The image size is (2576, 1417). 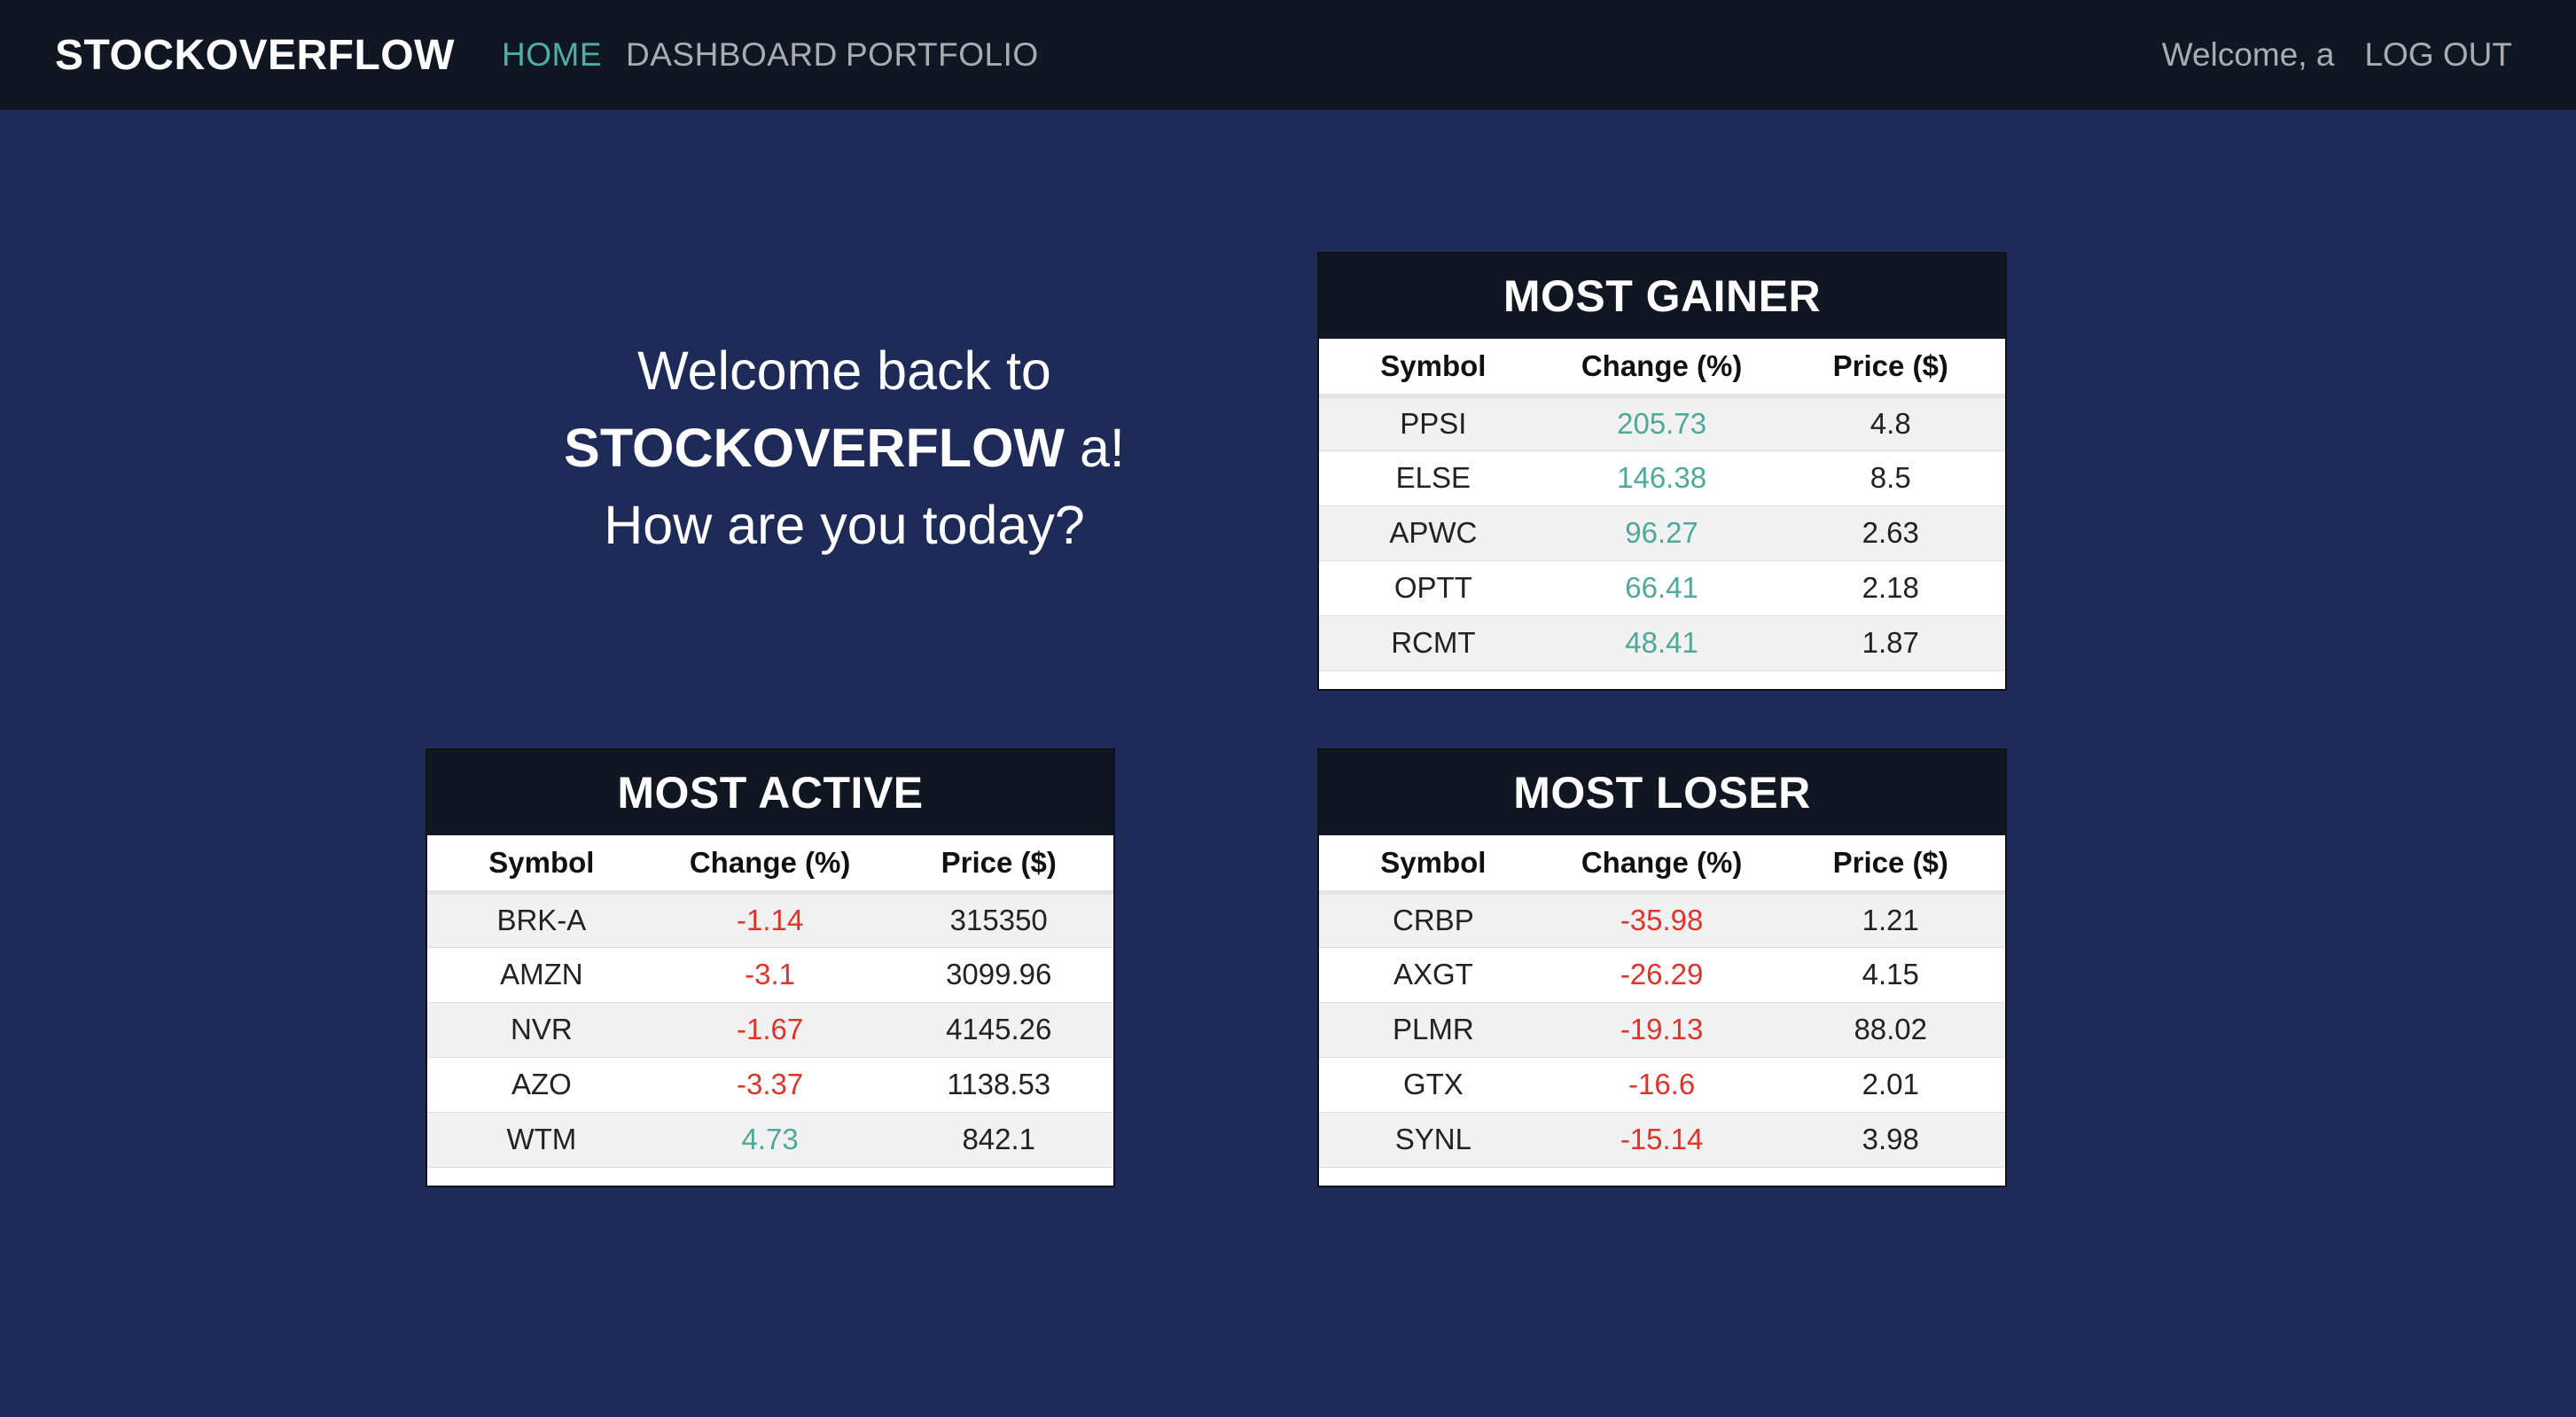 I want to click on price-cell: 2.01, so click(x=1890, y=1085).